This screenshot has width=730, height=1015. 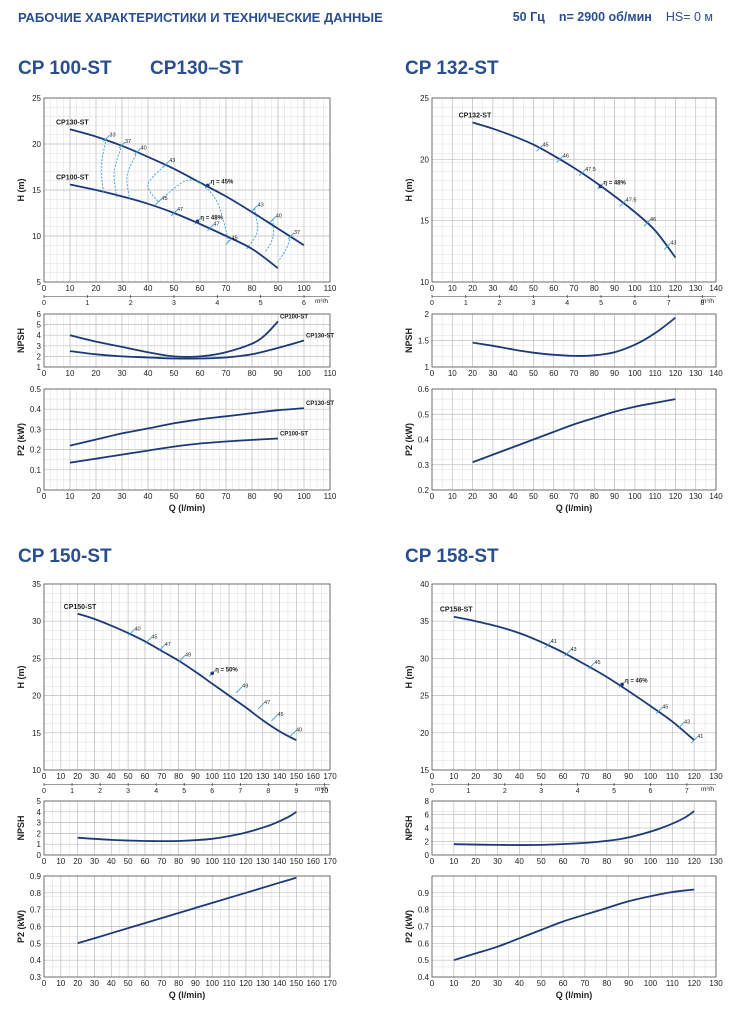 I want to click on y-tick-label: 0.3, so click(x=424, y=465).